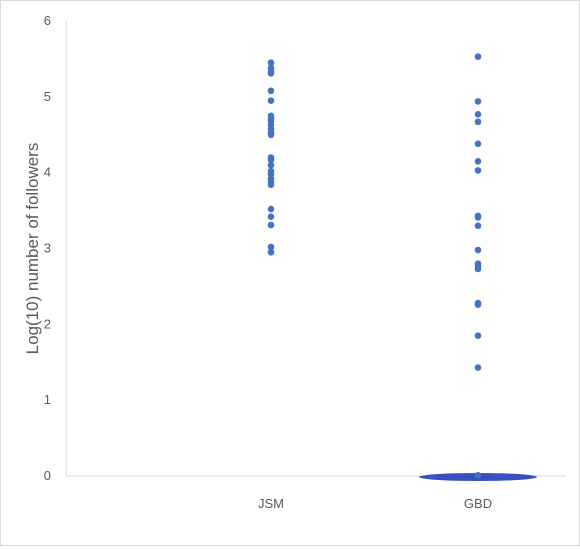 Image resolution: width=580 pixels, height=550 pixels. Describe the element at coordinates (271, 503) in the screenshot. I see `x-category-label: JSM` at that location.